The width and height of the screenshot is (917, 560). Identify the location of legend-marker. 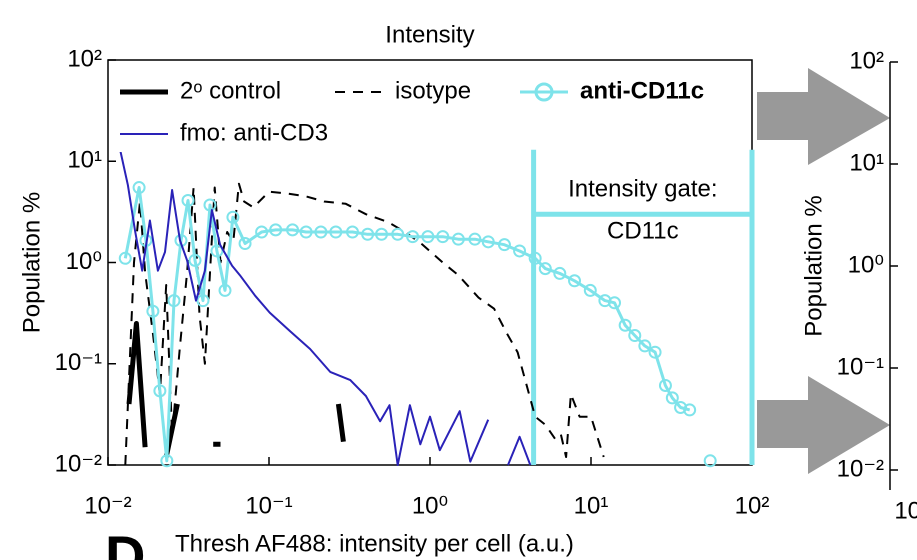
(544, 92).